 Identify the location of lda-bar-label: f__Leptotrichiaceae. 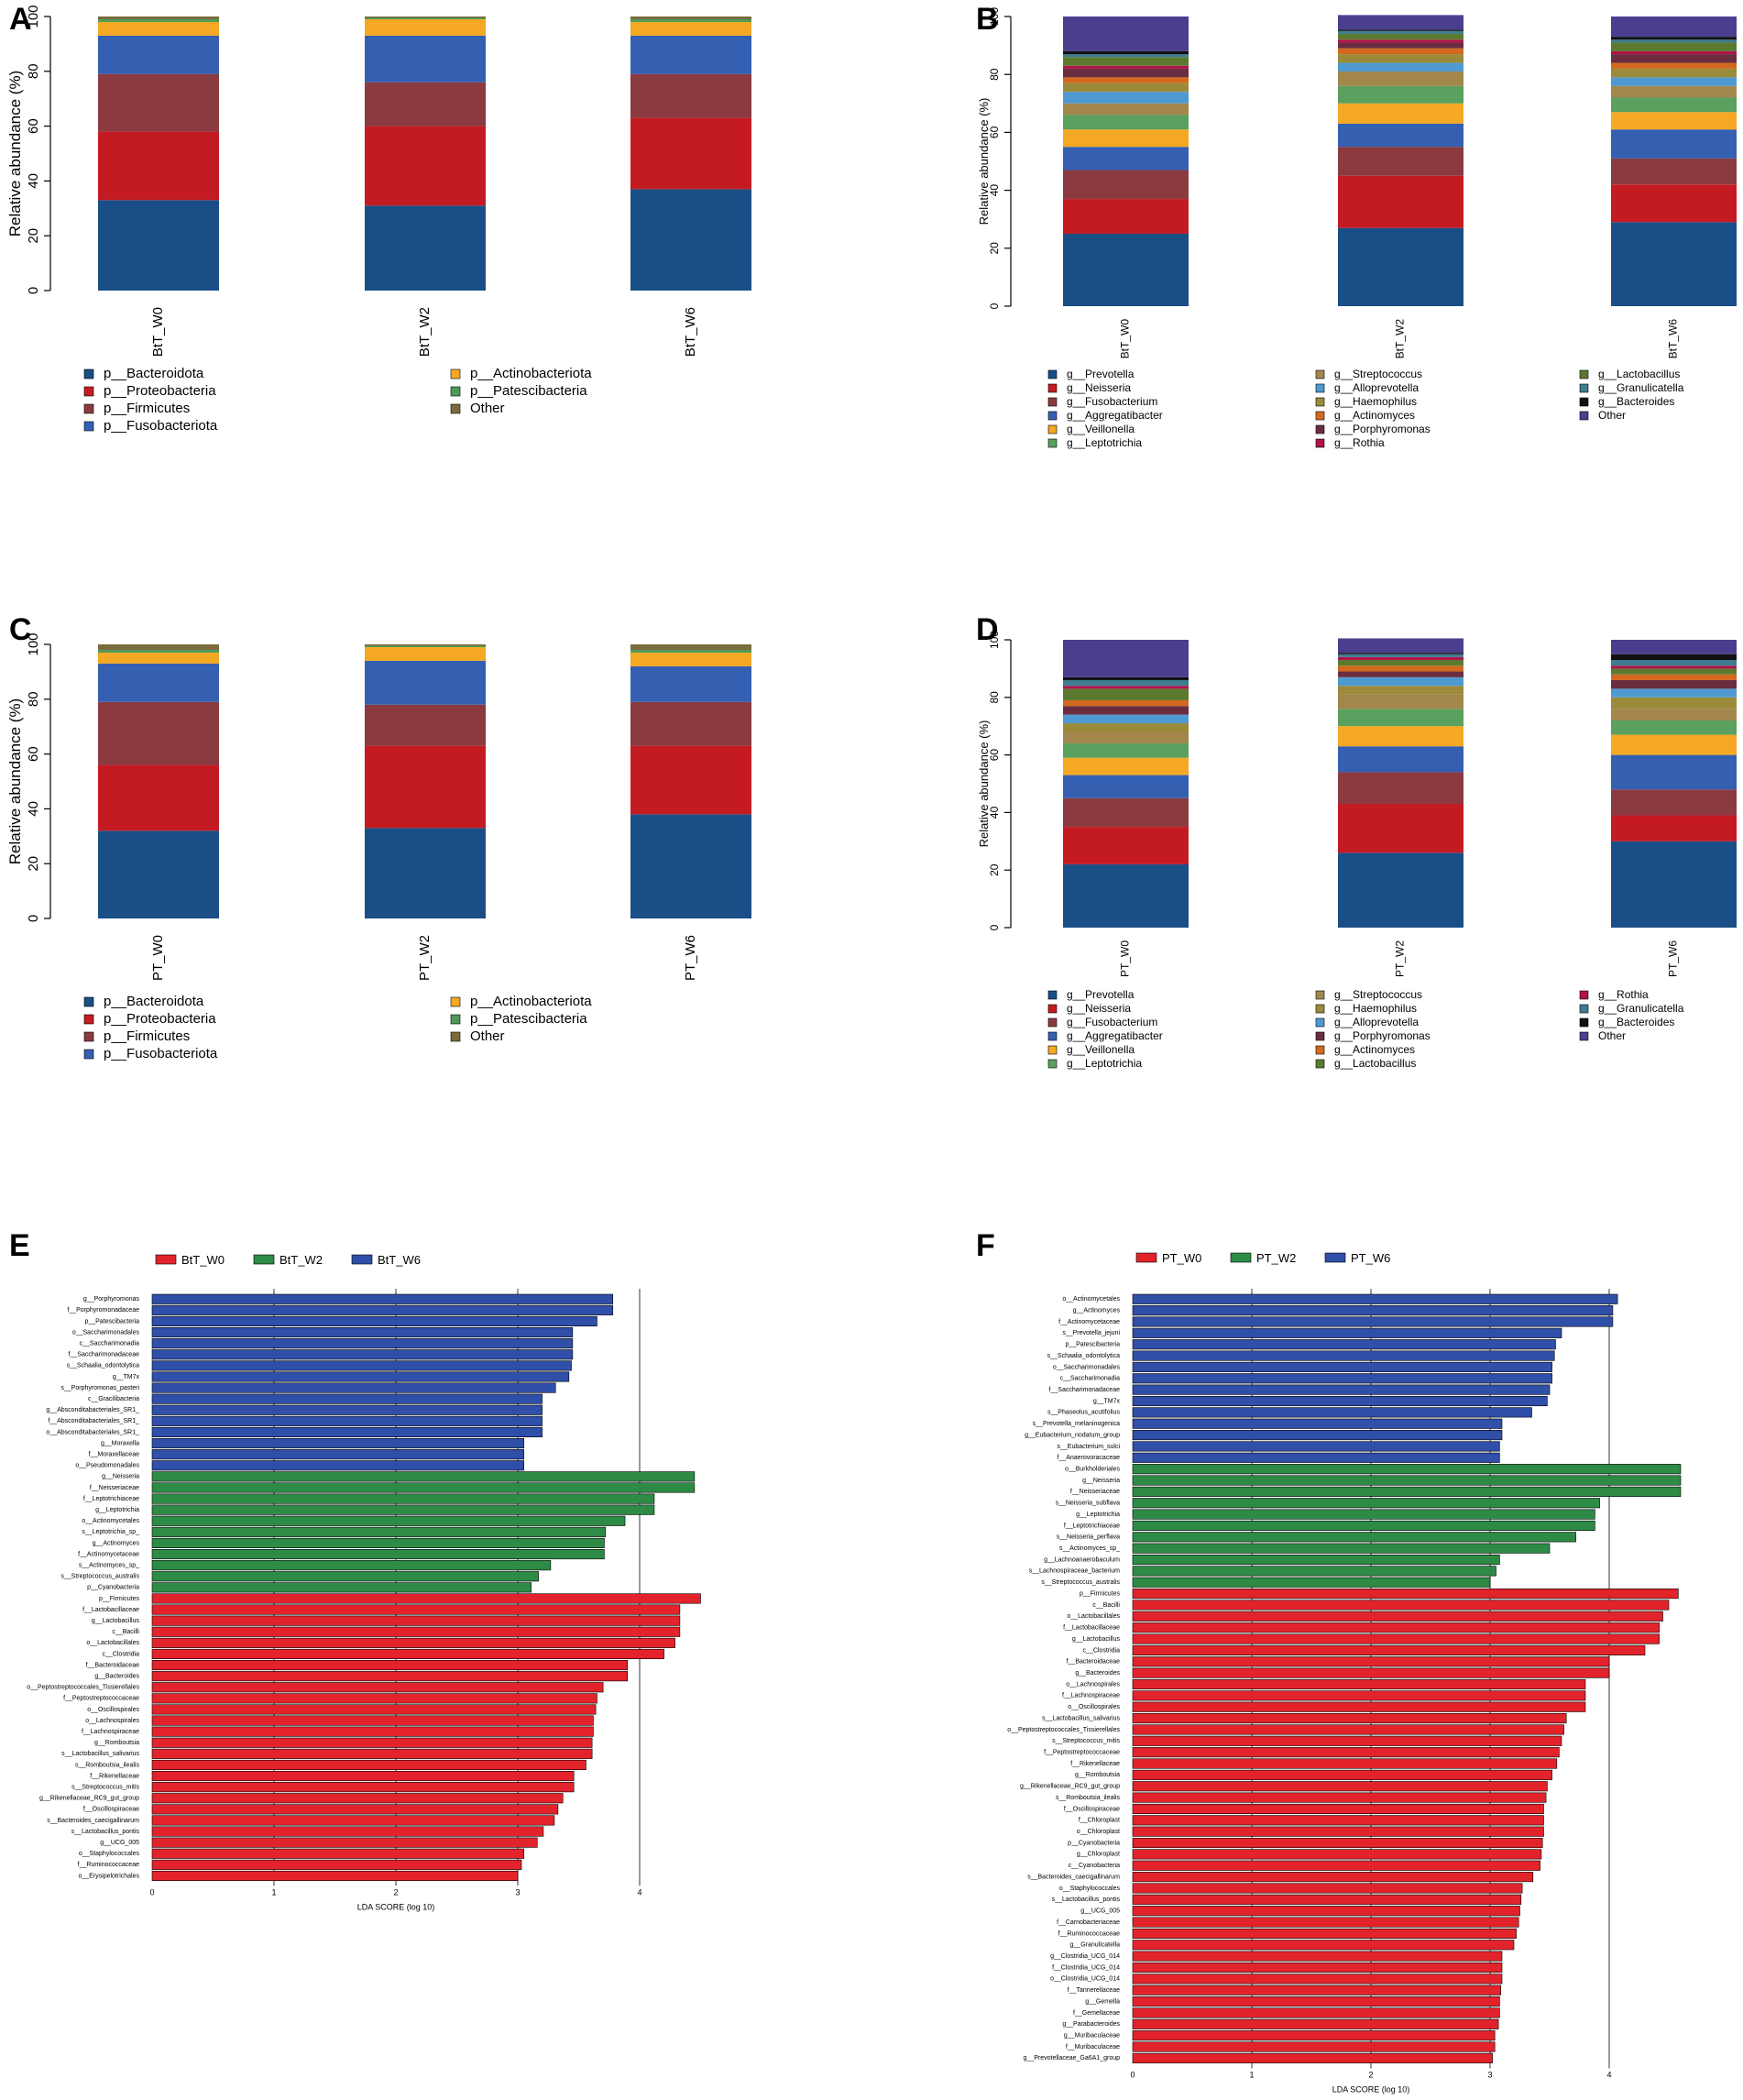
(1092, 1526).